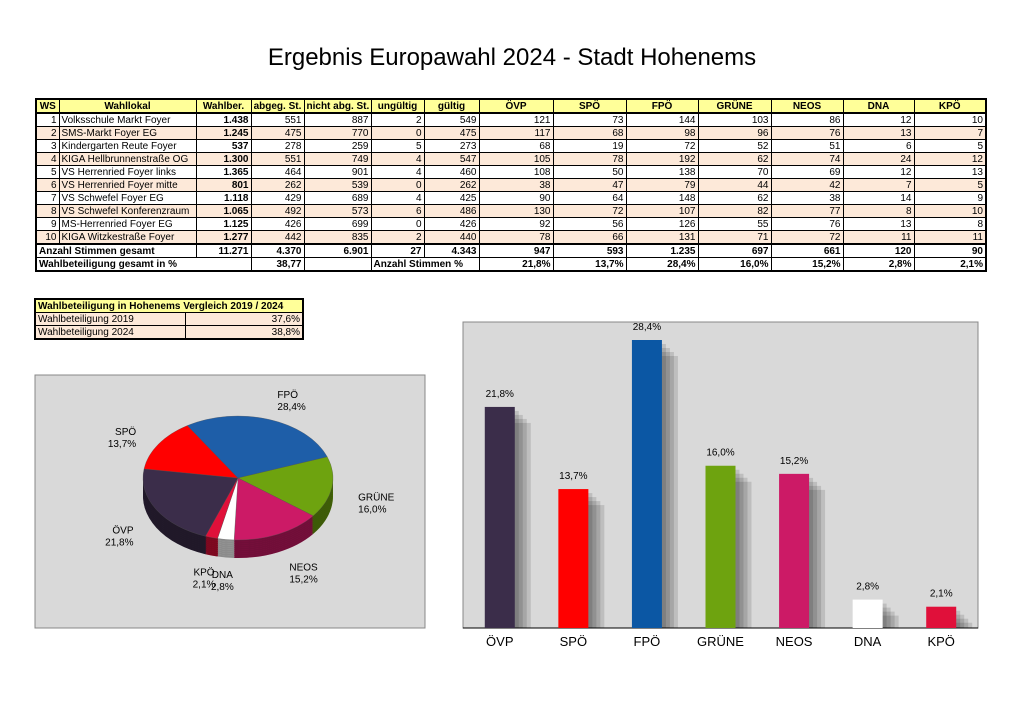 The width and height of the screenshot is (1024, 724). What do you see at coordinates (451, 211) in the screenshot?
I see `cell: 486` at bounding box center [451, 211].